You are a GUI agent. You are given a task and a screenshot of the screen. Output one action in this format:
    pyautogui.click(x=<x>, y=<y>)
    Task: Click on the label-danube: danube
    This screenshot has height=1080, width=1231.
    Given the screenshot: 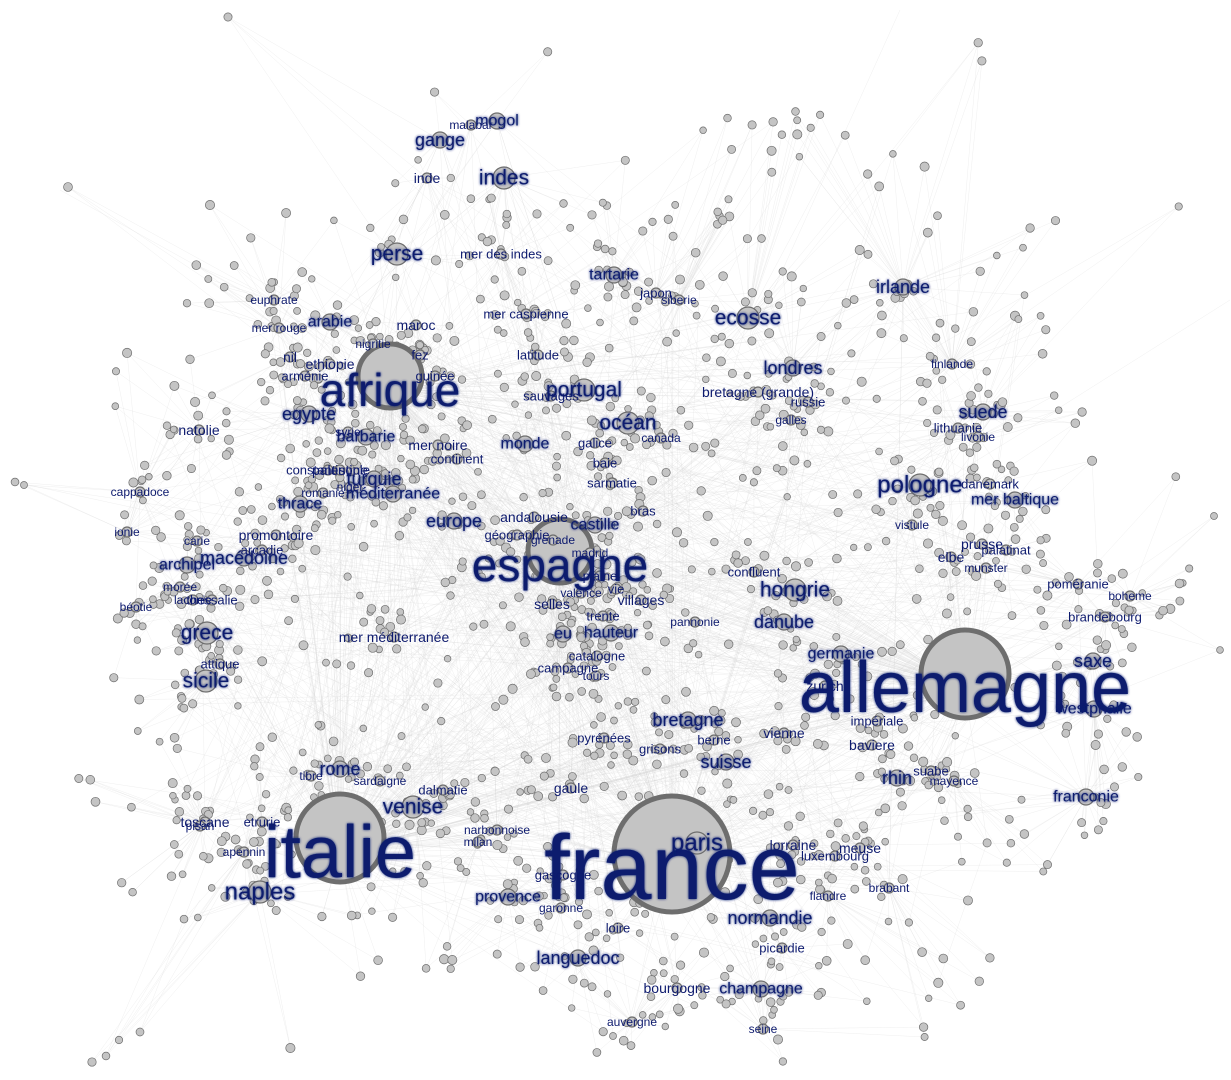 What is the action you would take?
    pyautogui.click(x=784, y=622)
    